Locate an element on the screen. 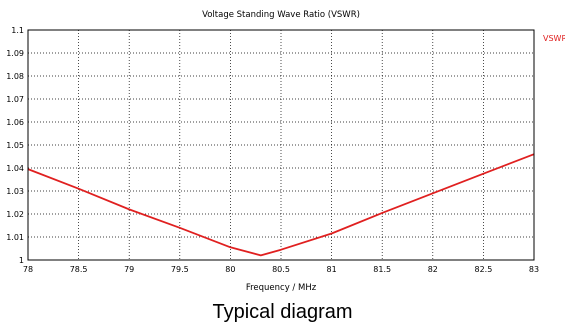  x-tick-label: 82 is located at coordinates (433, 269).